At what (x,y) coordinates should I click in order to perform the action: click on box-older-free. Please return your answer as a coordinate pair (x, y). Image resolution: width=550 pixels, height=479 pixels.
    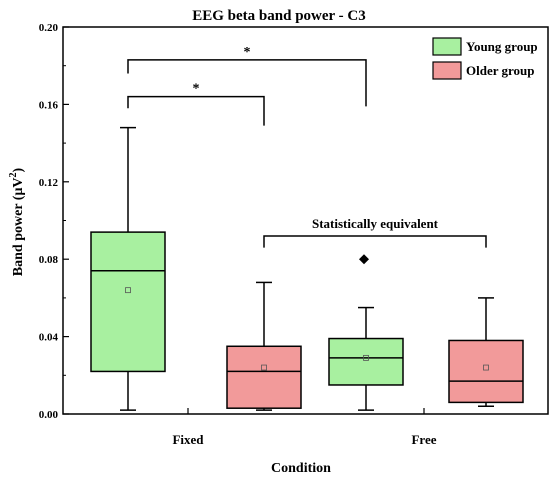
    Looking at the image, I should click on (486, 352).